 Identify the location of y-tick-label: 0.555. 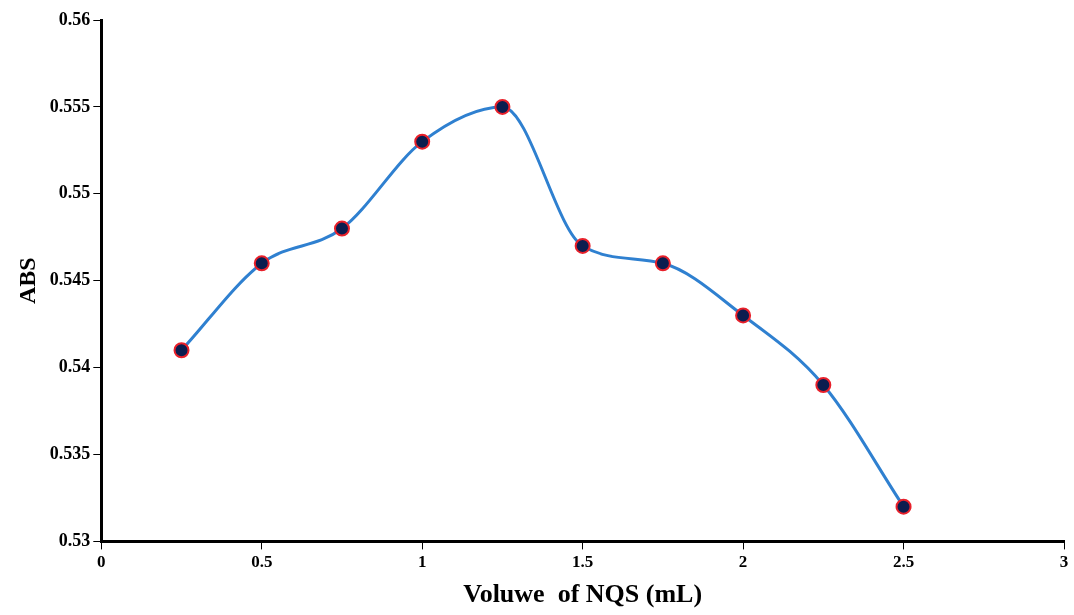
(70, 105).